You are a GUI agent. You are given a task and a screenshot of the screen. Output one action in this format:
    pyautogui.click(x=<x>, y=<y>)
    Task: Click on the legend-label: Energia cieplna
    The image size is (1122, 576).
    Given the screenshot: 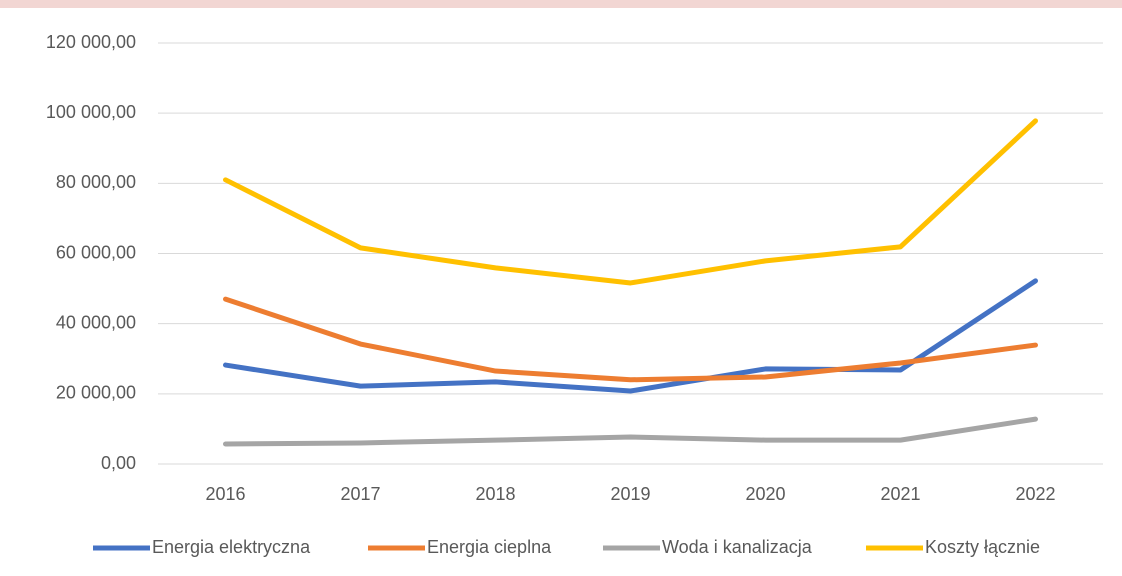 What is the action you would take?
    pyautogui.click(x=489, y=547)
    